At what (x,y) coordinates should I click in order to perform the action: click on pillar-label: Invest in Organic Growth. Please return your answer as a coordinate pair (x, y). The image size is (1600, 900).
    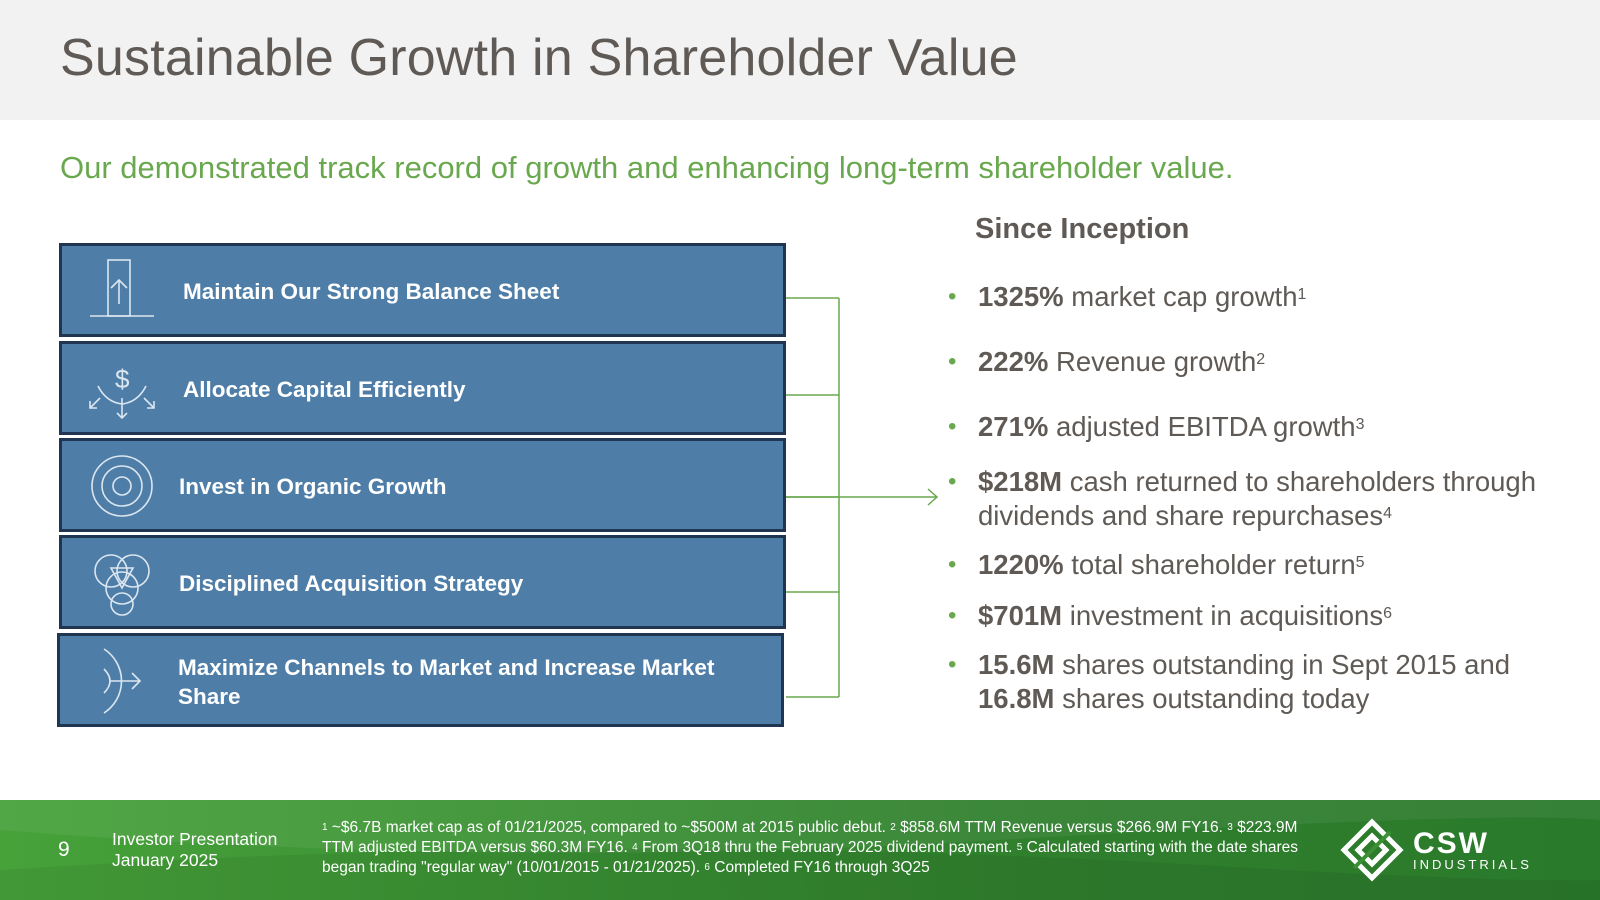
    Looking at the image, I should click on (313, 486).